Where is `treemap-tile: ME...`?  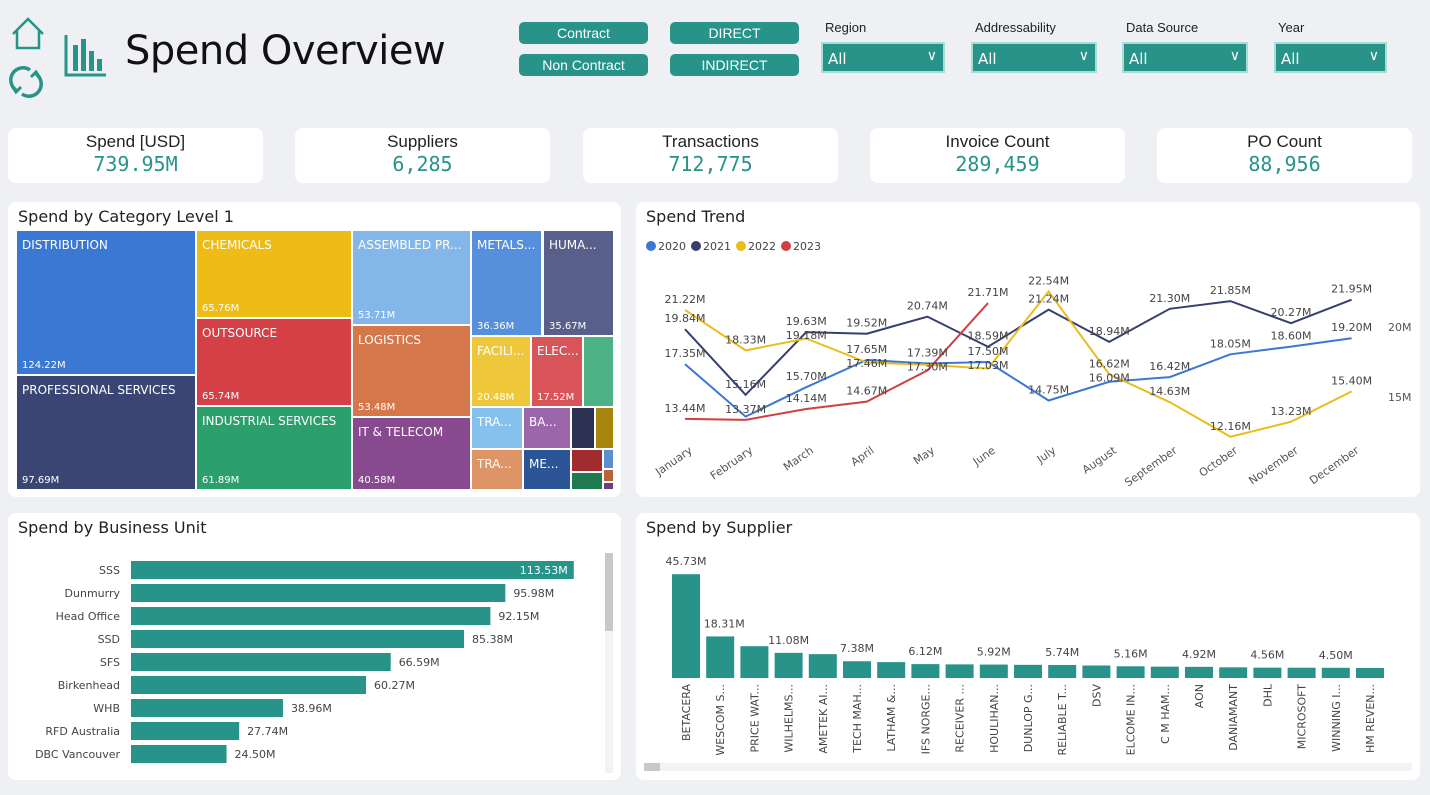 treemap-tile: ME... is located at coordinates (547, 469).